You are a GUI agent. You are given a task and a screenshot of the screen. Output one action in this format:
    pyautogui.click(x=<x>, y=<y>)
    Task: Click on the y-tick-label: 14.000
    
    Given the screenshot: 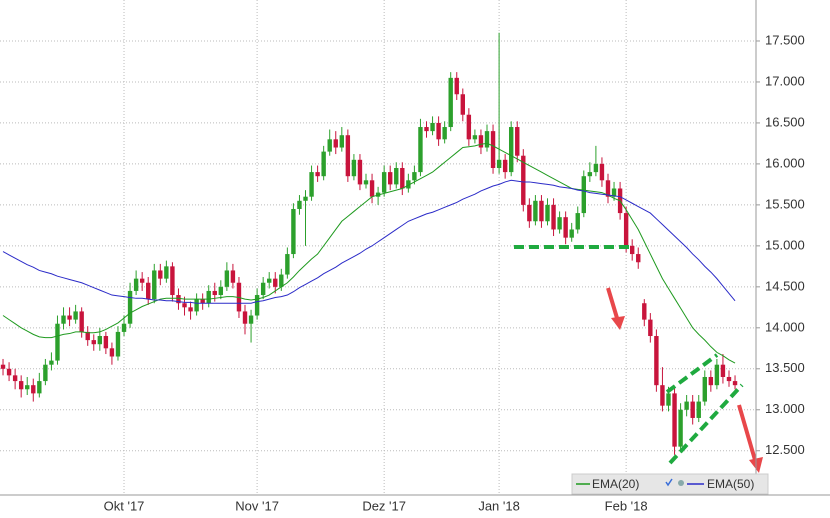 What is the action you would take?
    pyautogui.click(x=785, y=326)
    